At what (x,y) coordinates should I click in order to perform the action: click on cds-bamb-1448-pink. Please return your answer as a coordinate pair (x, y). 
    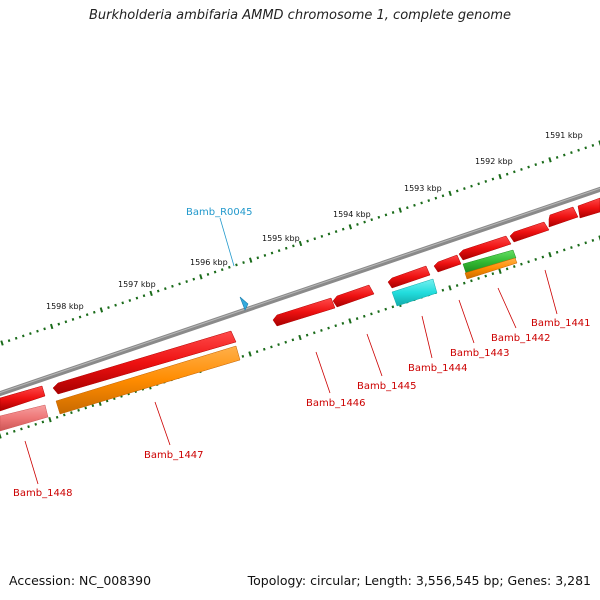
    Looking at the image, I should click on (24, 418).